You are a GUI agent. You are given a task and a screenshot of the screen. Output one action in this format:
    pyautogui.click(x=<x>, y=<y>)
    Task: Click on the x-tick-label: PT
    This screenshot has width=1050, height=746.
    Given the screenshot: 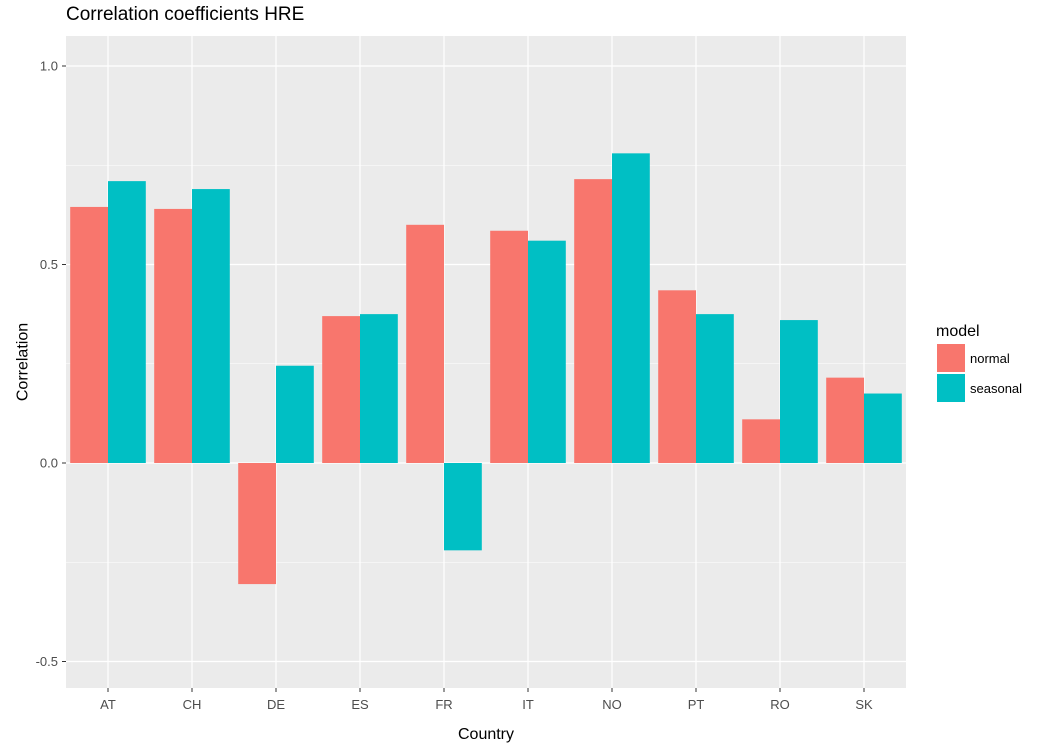 What is the action you would take?
    pyautogui.click(x=696, y=704)
    